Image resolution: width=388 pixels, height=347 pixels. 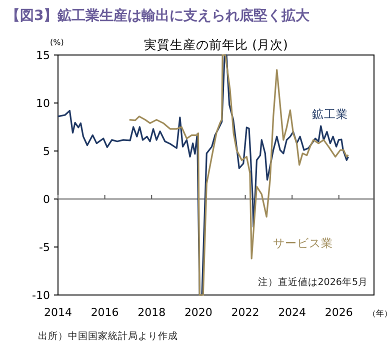 I want to click on x-tick-label: 2018, so click(x=152, y=312).